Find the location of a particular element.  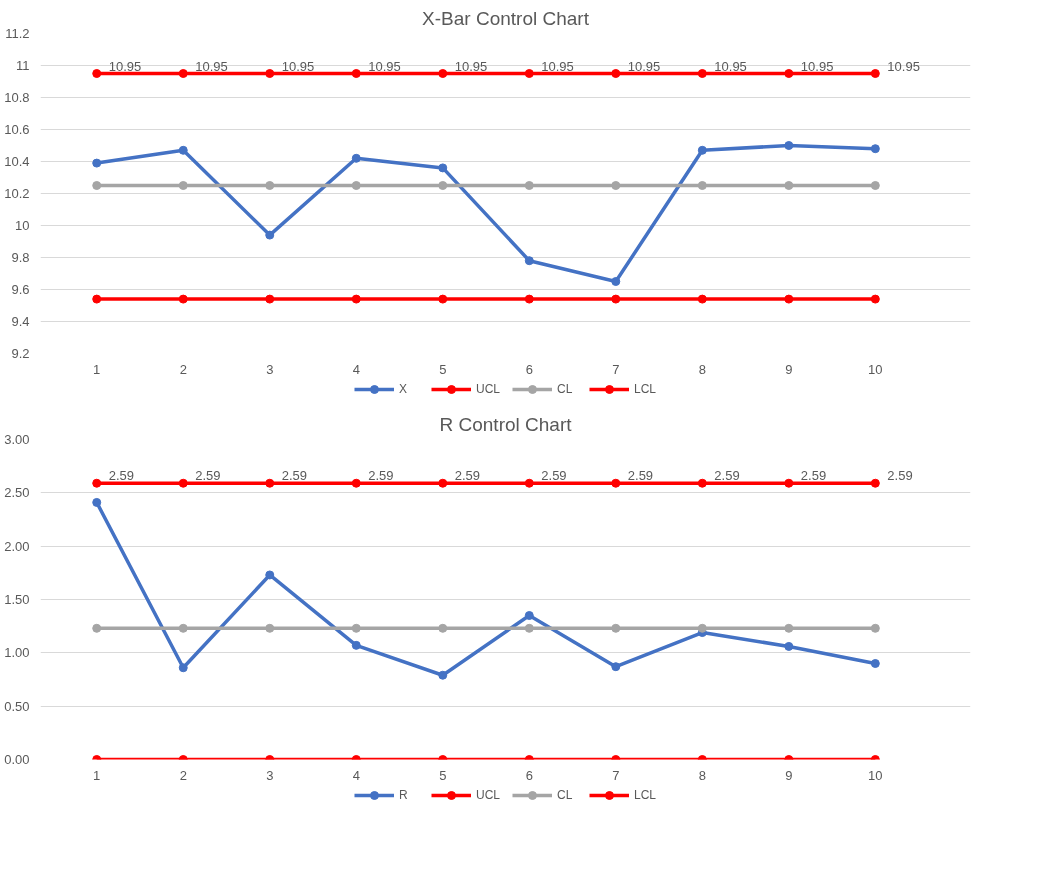

y-tick-label: 10.2 is located at coordinates (17, 193).